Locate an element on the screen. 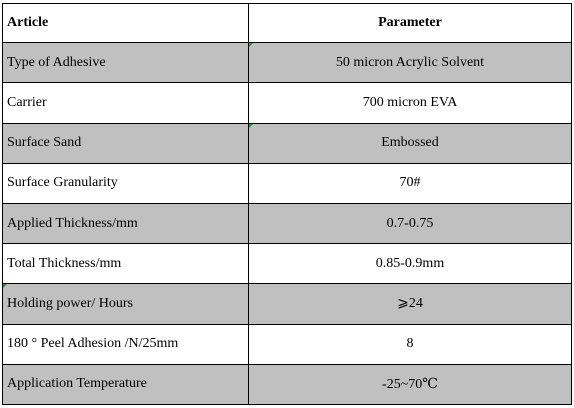 This screenshot has width=574, height=408. row-value: Embossed is located at coordinates (410, 143).